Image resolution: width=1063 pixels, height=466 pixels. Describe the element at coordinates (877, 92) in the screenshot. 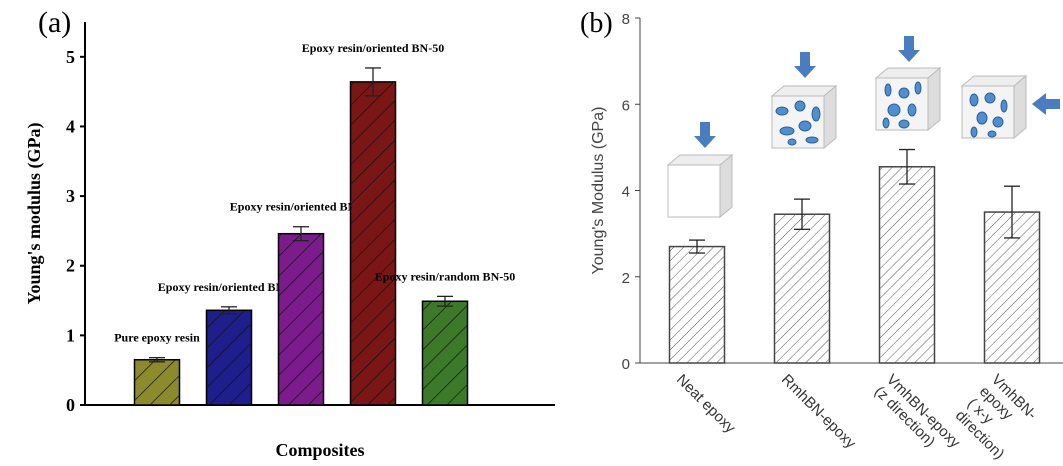

I see `arrows` at that location.